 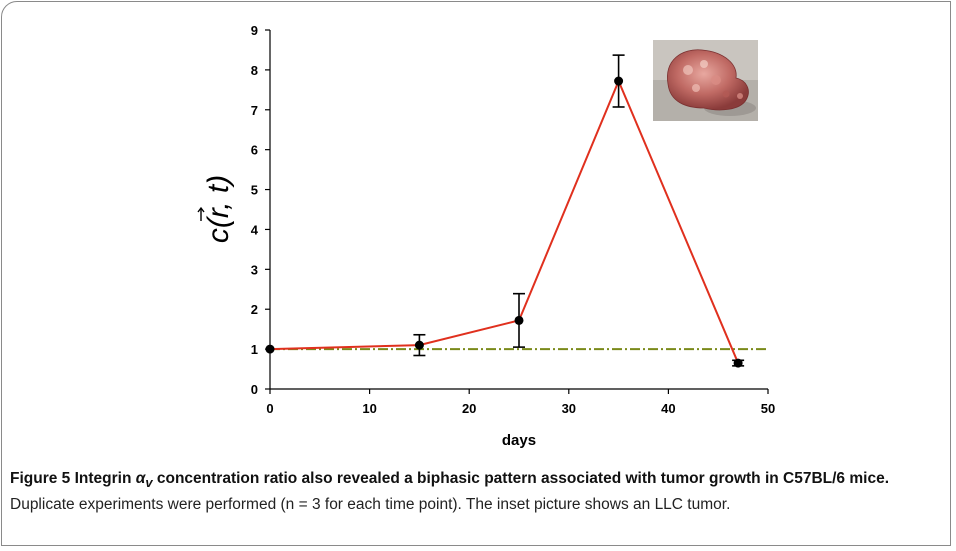 I want to click on x-tick-label: 50, so click(x=768, y=408).